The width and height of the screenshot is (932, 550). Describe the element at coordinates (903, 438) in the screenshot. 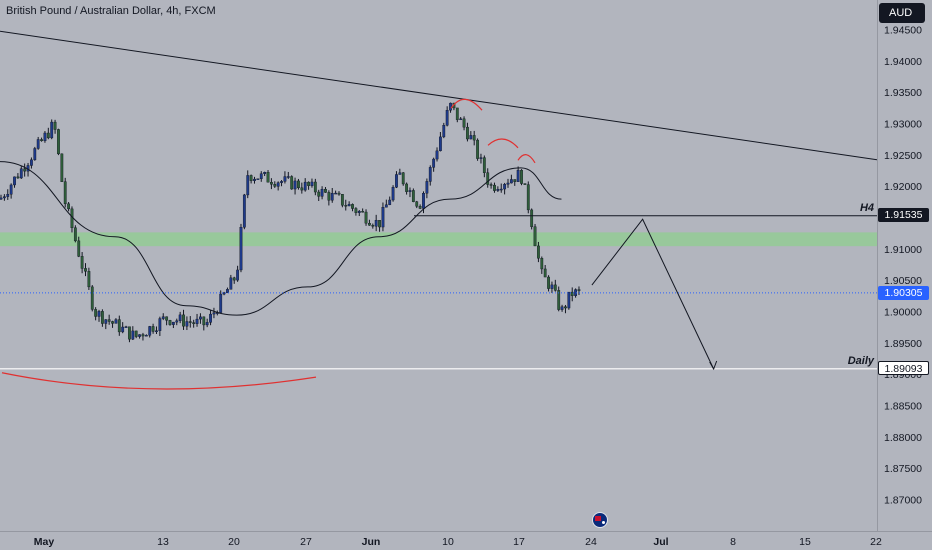

I see `price-tick-label: 1.88000` at that location.